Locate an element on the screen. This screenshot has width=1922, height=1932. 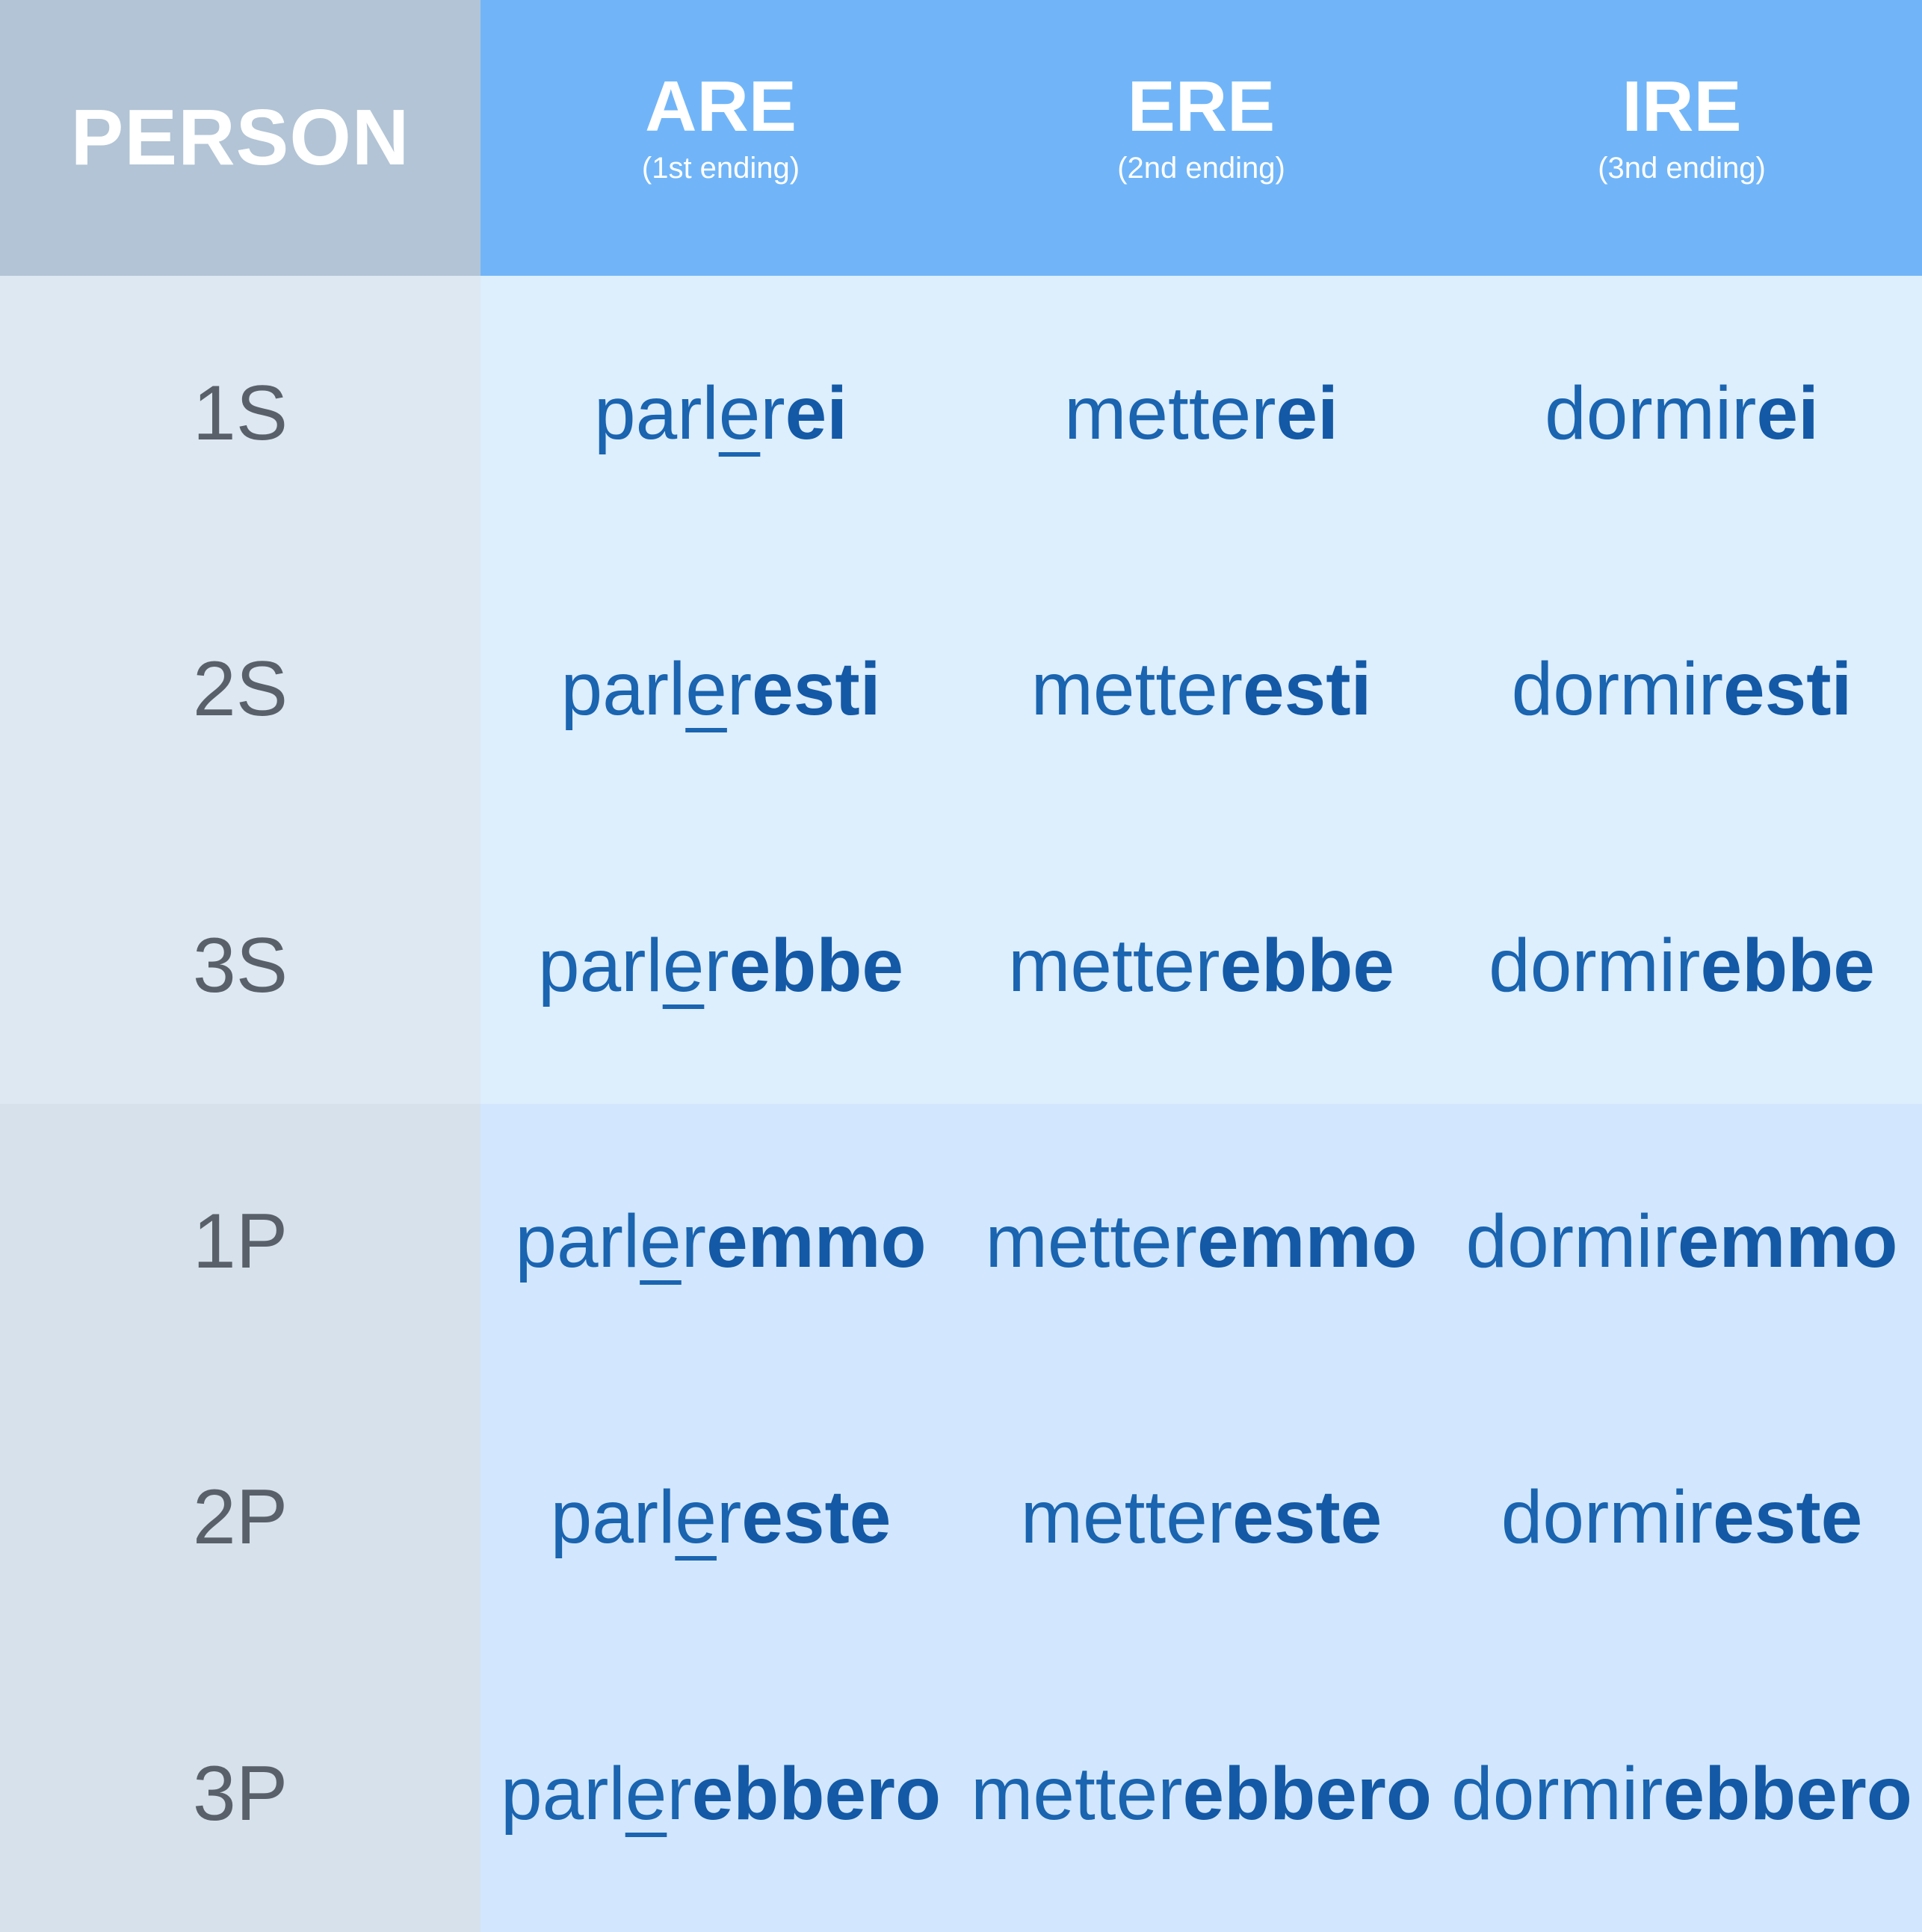
person-cell: 3S is located at coordinates (240, 965).